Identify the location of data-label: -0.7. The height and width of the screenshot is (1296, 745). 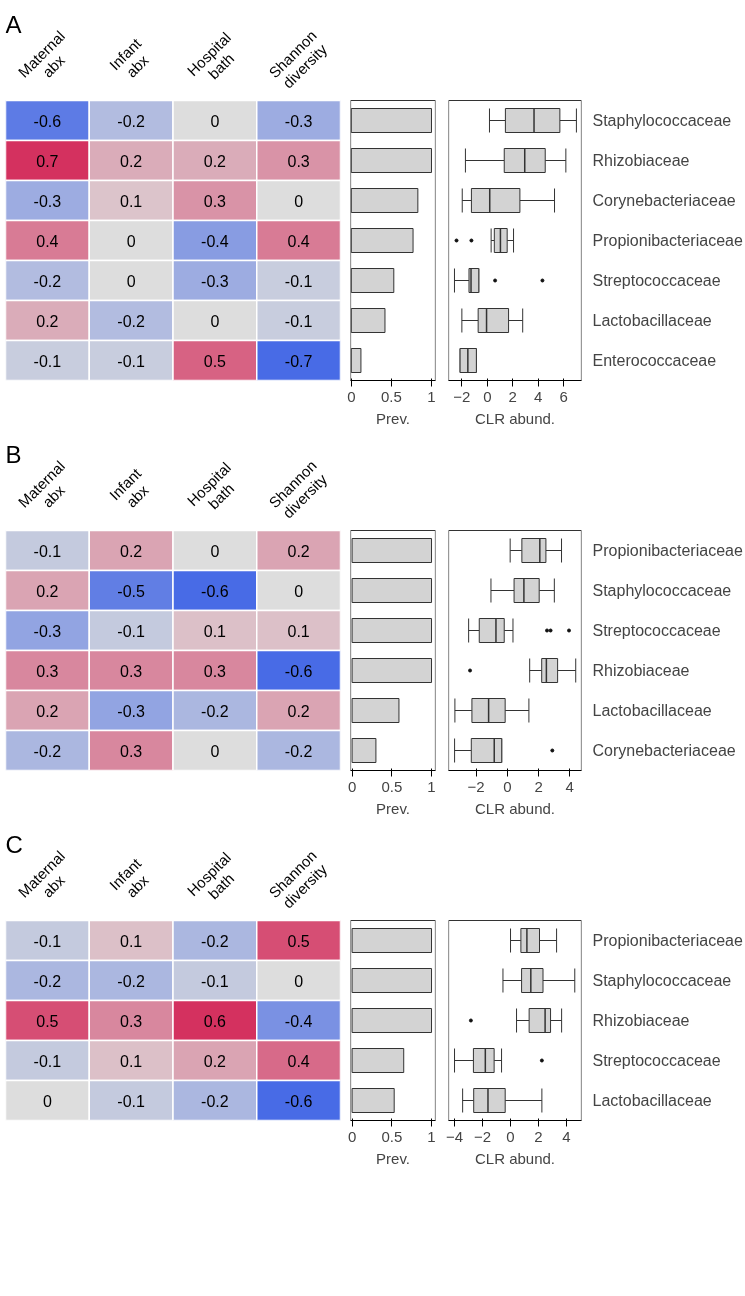
(298, 361).